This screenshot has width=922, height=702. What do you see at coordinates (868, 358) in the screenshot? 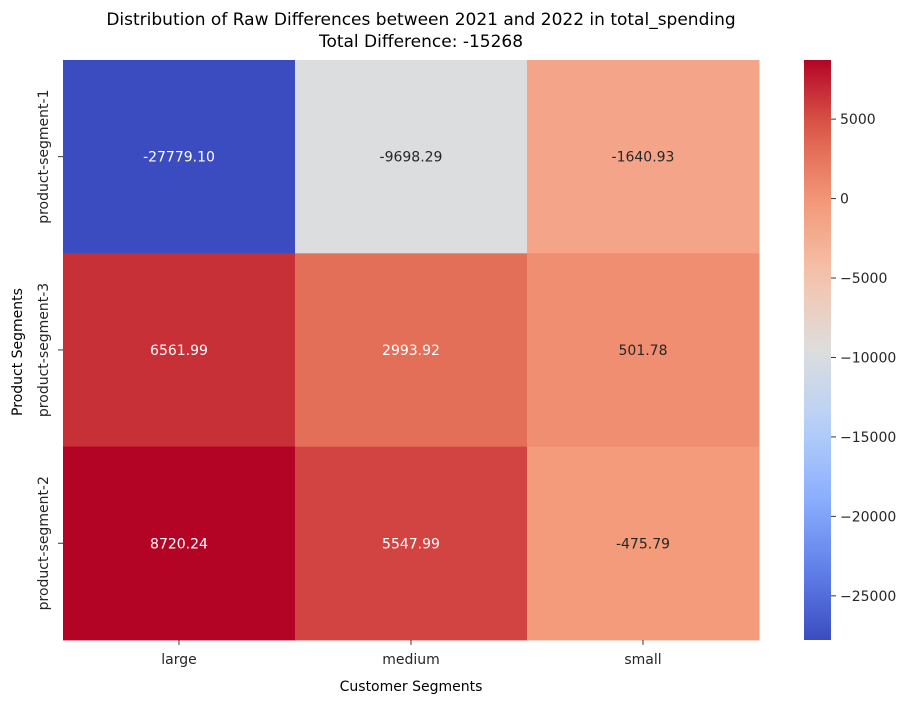
I see `colorbar-tick-label: −10000` at bounding box center [868, 358].